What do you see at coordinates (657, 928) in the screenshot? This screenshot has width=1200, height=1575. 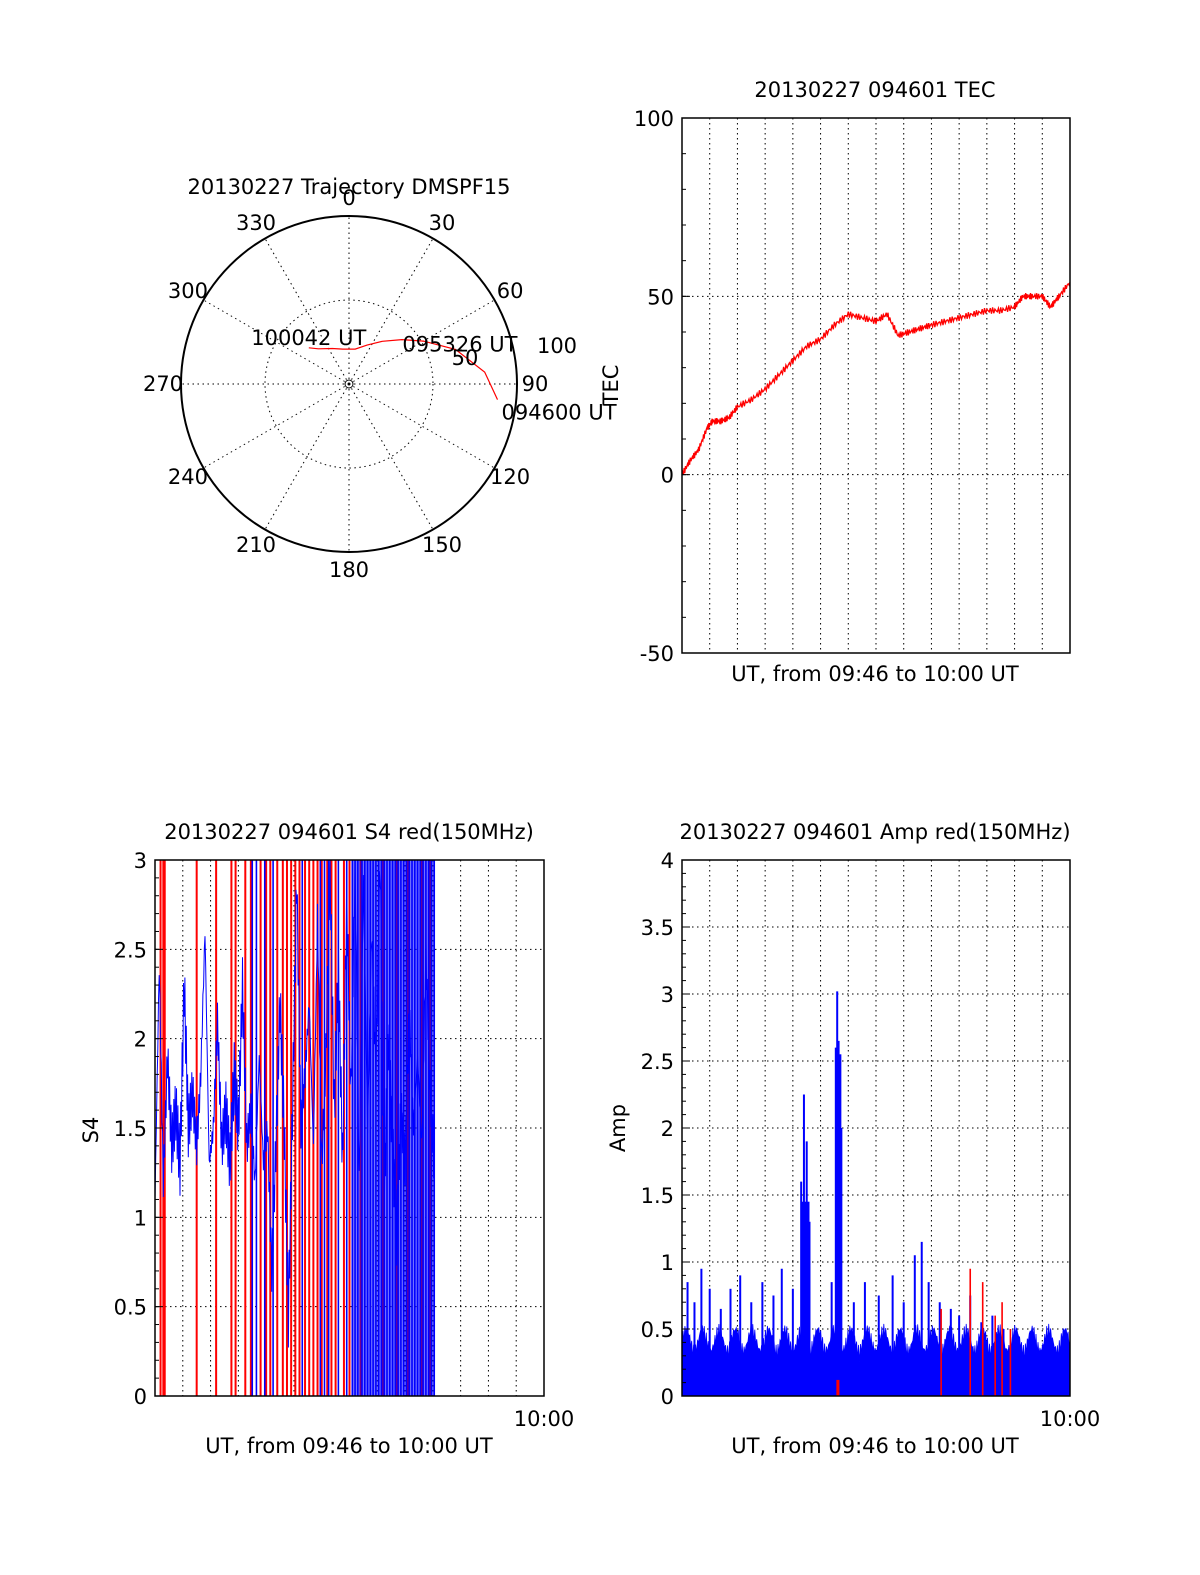 I see `y-tick-label: 3.5` at bounding box center [657, 928].